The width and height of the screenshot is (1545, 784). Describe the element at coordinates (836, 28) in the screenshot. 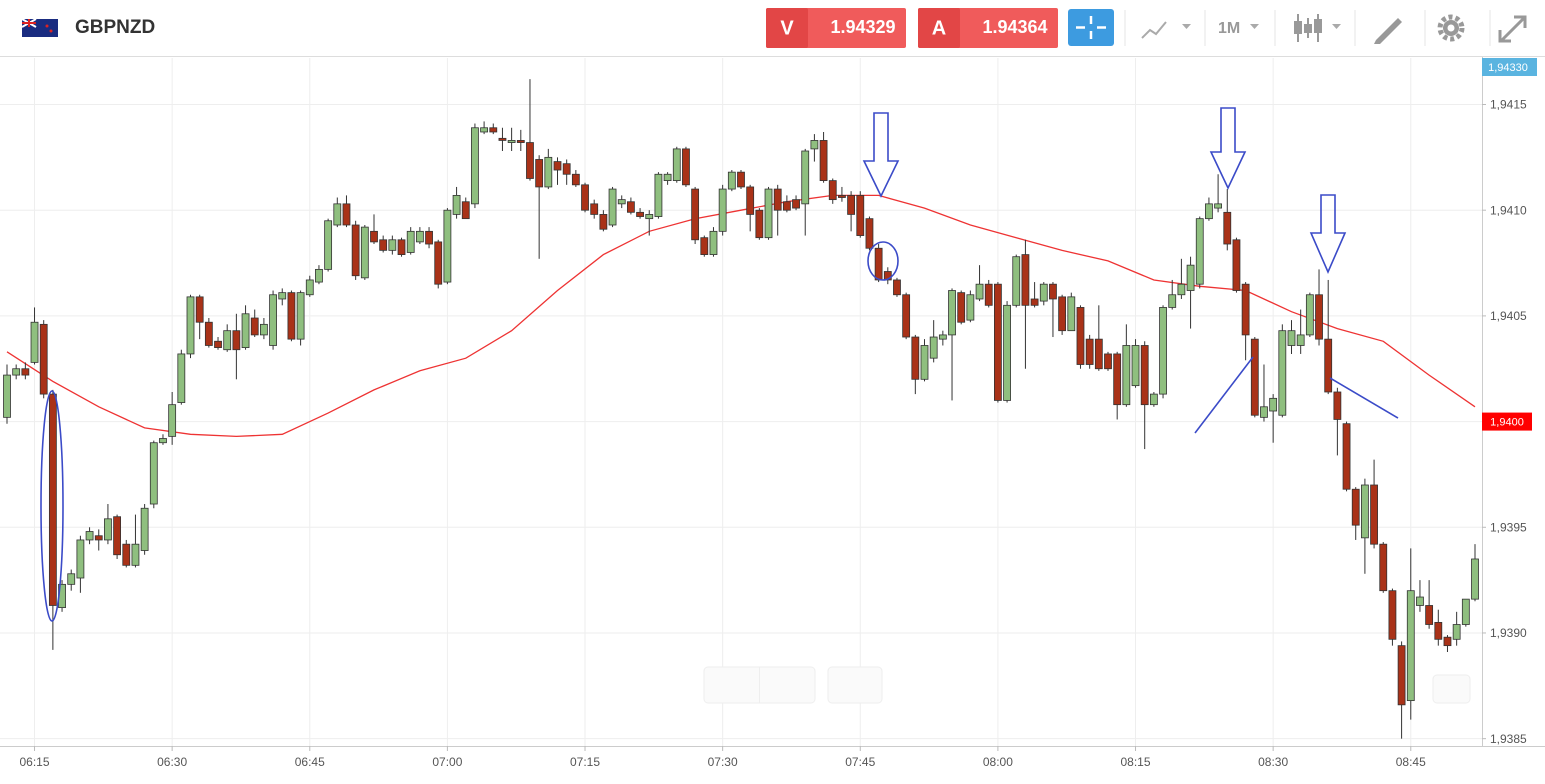

I see `sell-button: V 1.94329` at that location.